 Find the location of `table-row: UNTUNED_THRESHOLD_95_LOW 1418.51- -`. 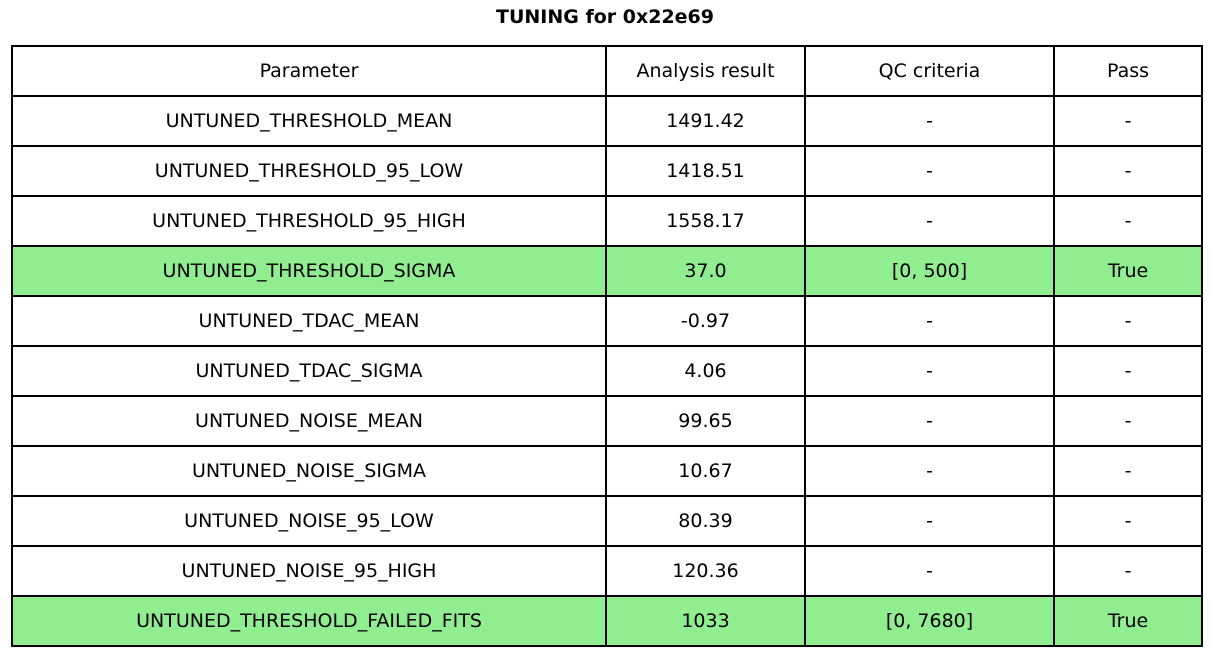

table-row: UNTUNED_THRESHOLD_95_LOW 1418.51- - is located at coordinates (607, 171).